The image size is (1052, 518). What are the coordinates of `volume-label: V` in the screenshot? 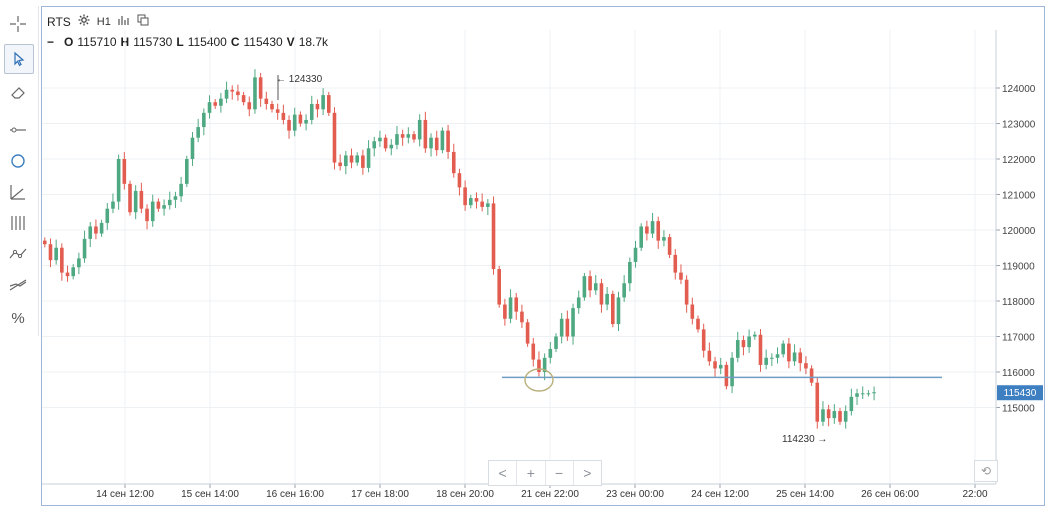 It's located at (290, 42).